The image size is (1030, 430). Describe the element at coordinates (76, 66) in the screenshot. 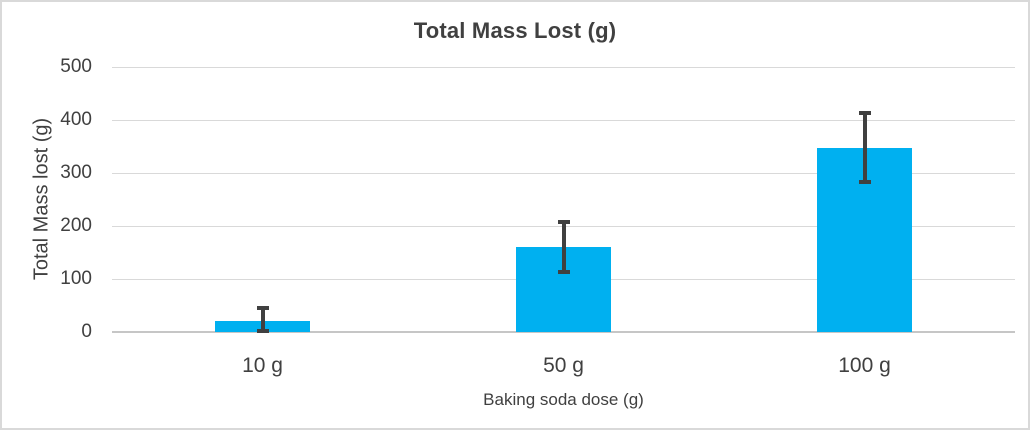

I see `y-tick-label: 500` at that location.